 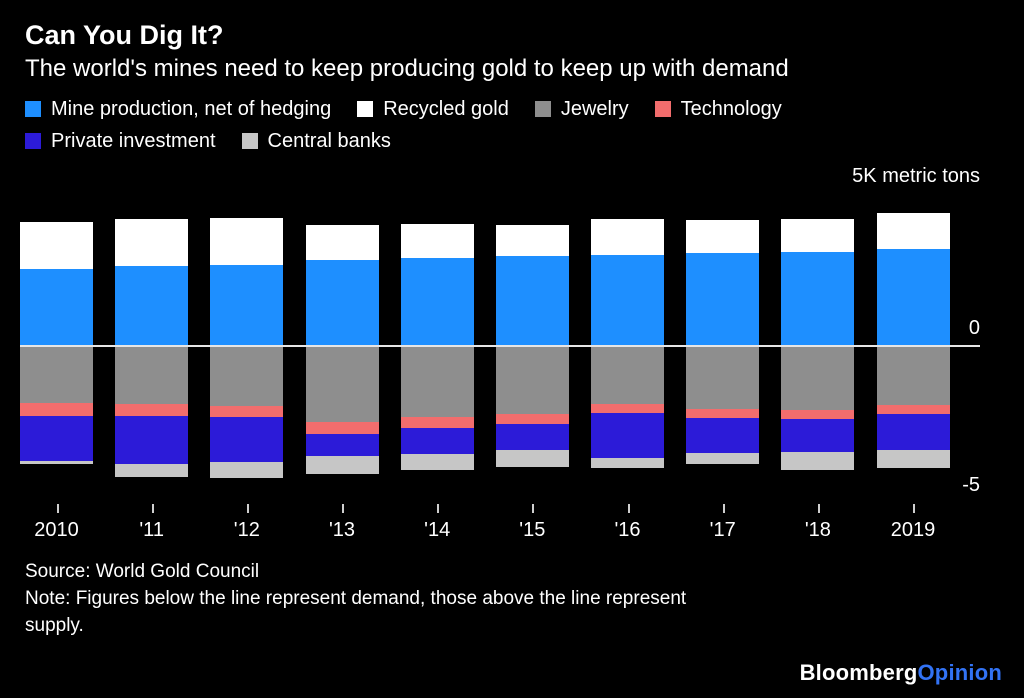 I want to click on legend-label-jewelry: Jewelry, so click(x=594, y=108).